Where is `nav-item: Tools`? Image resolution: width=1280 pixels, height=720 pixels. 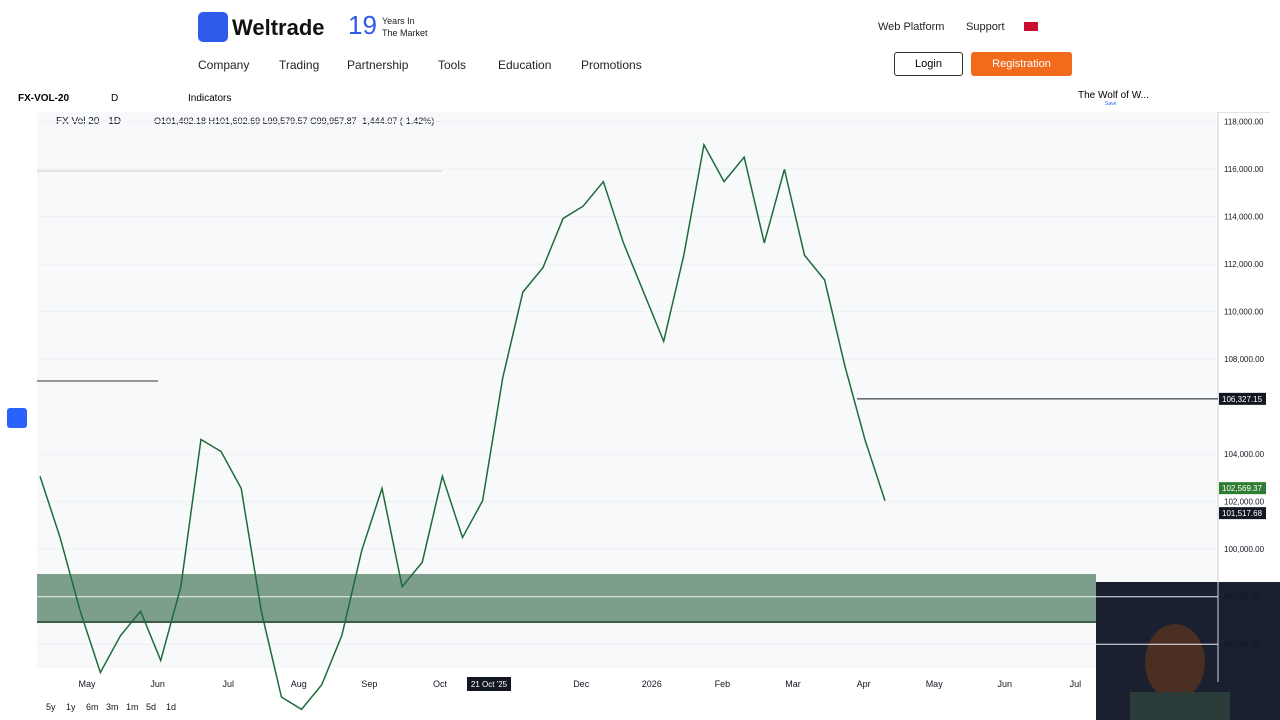
nav-item: Tools is located at coordinates (452, 65).